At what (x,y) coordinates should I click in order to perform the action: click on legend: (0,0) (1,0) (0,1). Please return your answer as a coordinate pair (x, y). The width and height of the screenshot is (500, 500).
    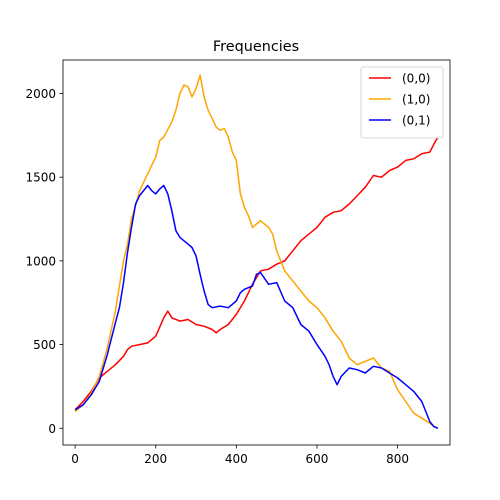
    Looking at the image, I should click on (402, 102).